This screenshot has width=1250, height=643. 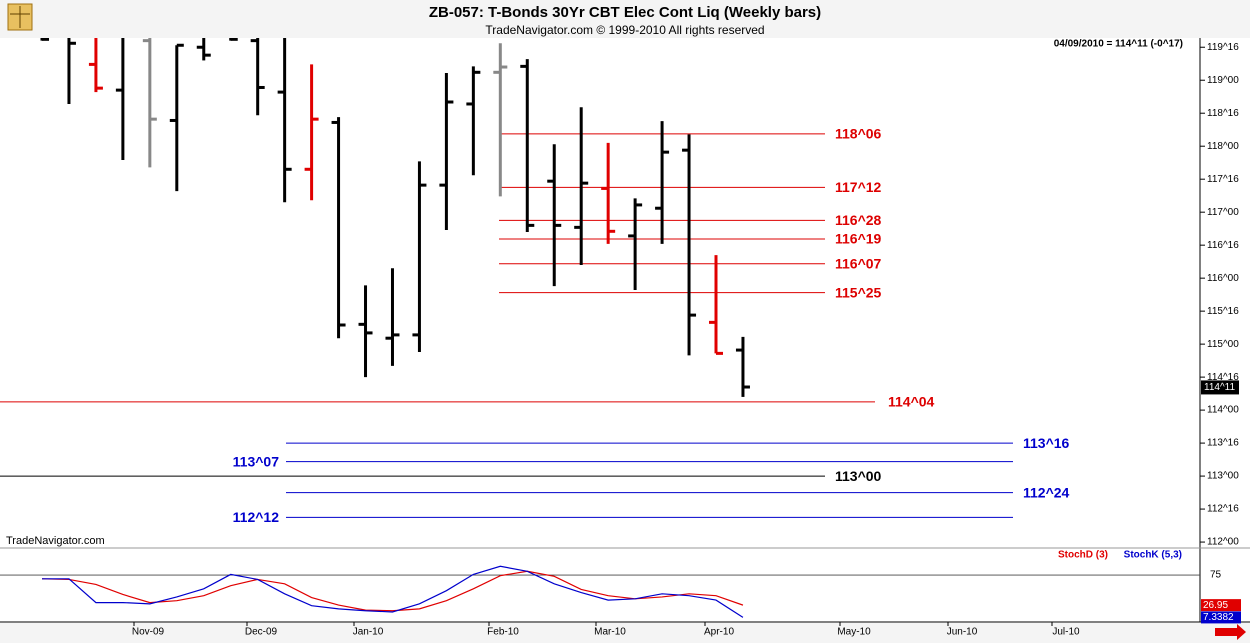 I want to click on last-value-label: 26.95, so click(x=1215, y=605).